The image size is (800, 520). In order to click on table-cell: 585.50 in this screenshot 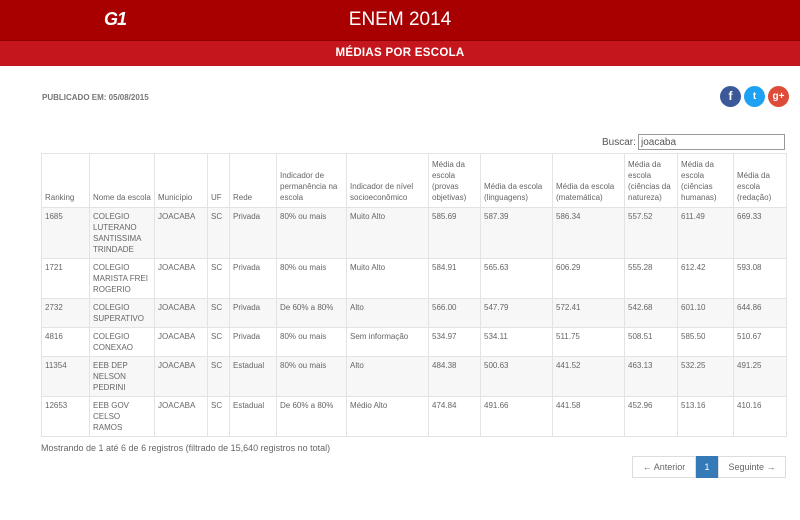, I will do `click(705, 342)`.